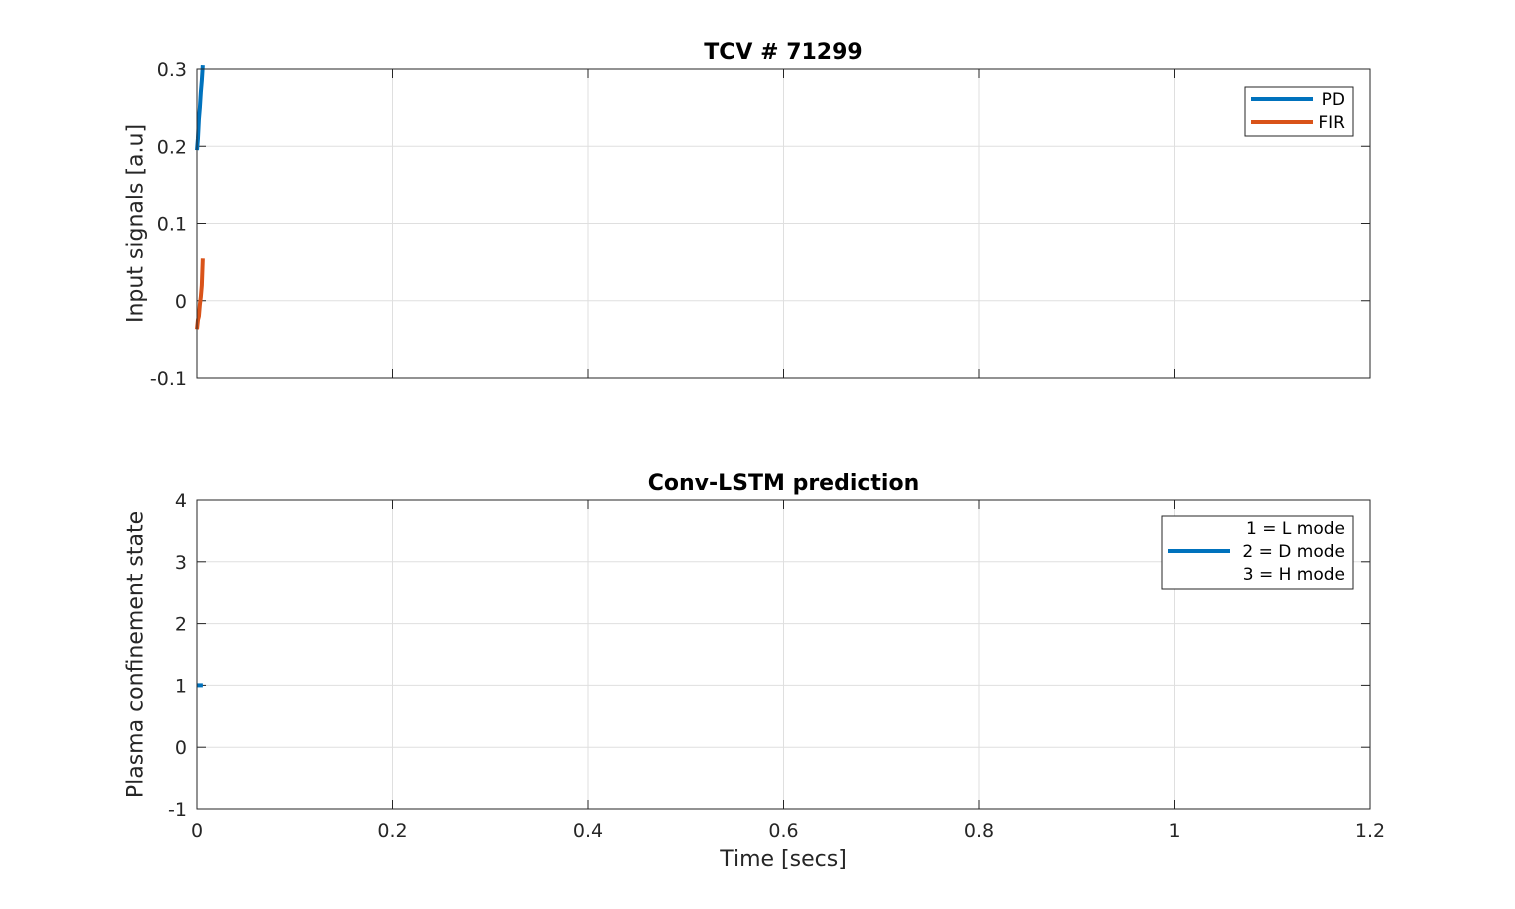 The height and width of the screenshot is (909, 1515). Describe the element at coordinates (783, 831) in the screenshot. I see `x-tick-label: 0.6` at that location.